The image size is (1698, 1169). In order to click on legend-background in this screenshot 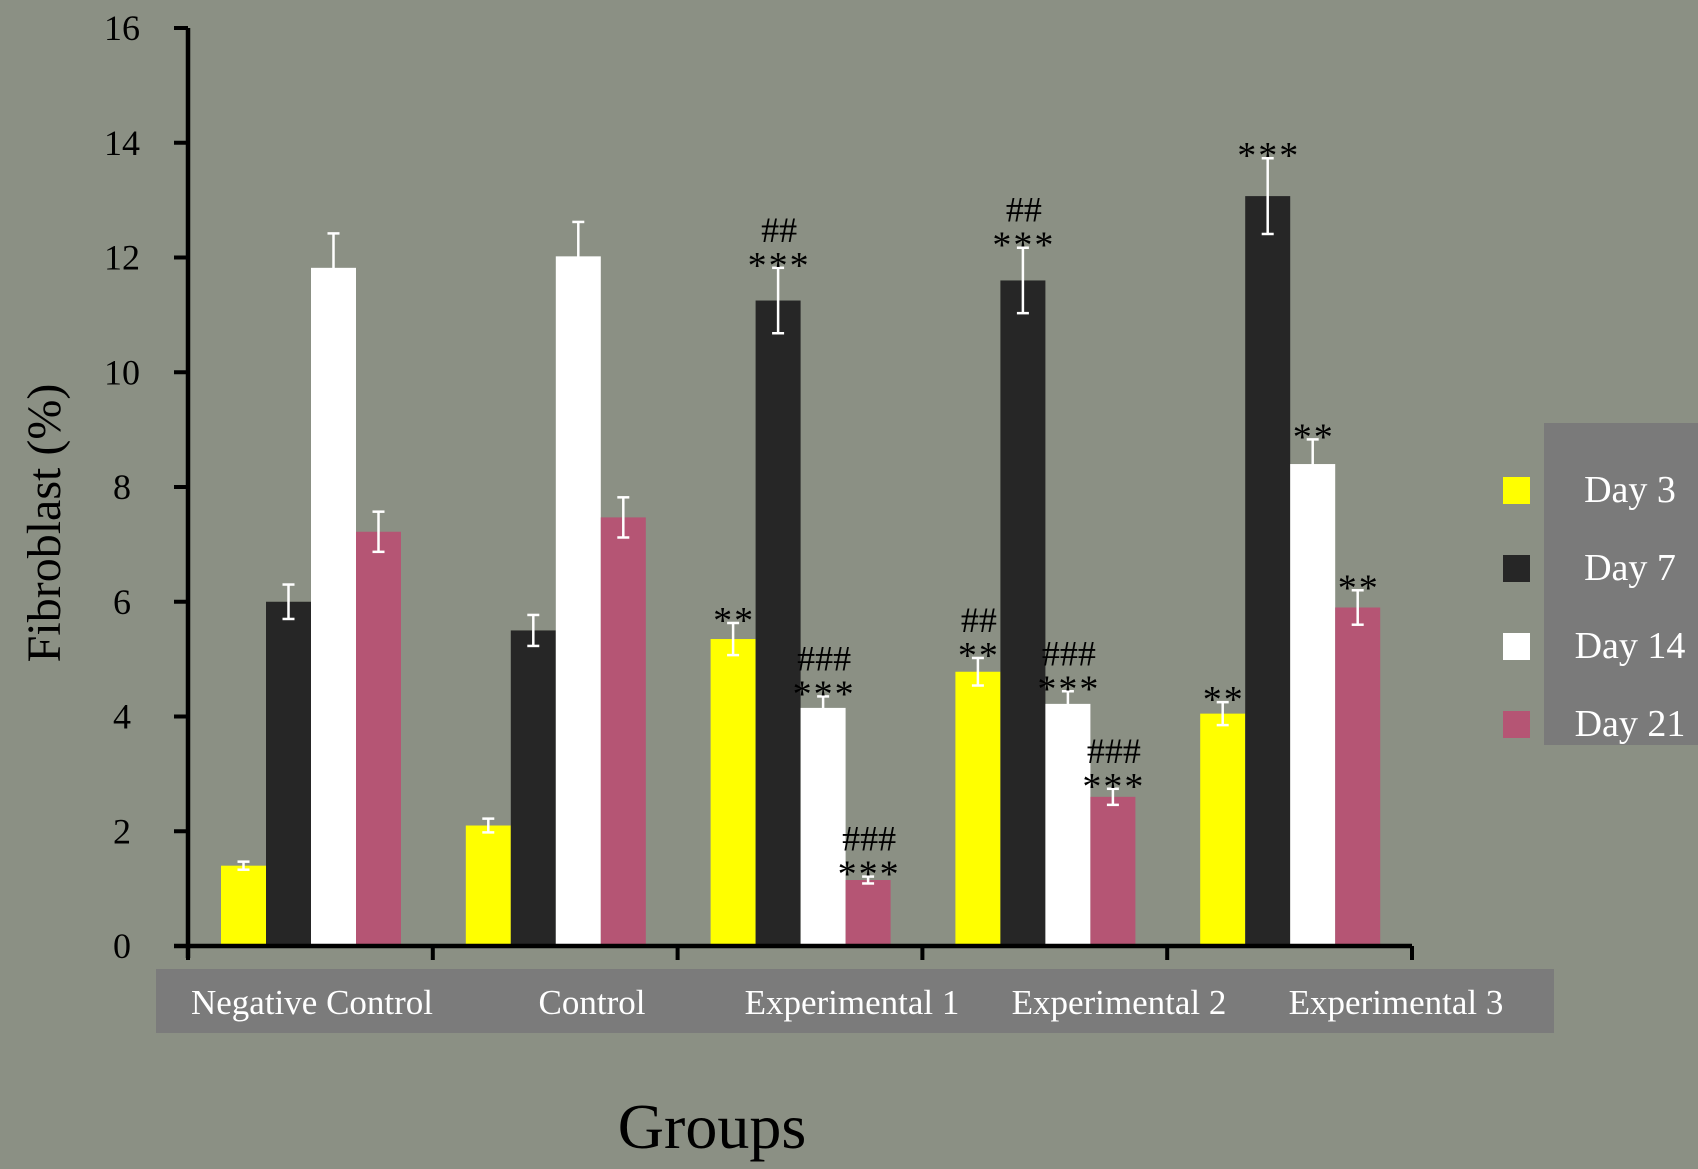, I will do `click(1621, 584)`.